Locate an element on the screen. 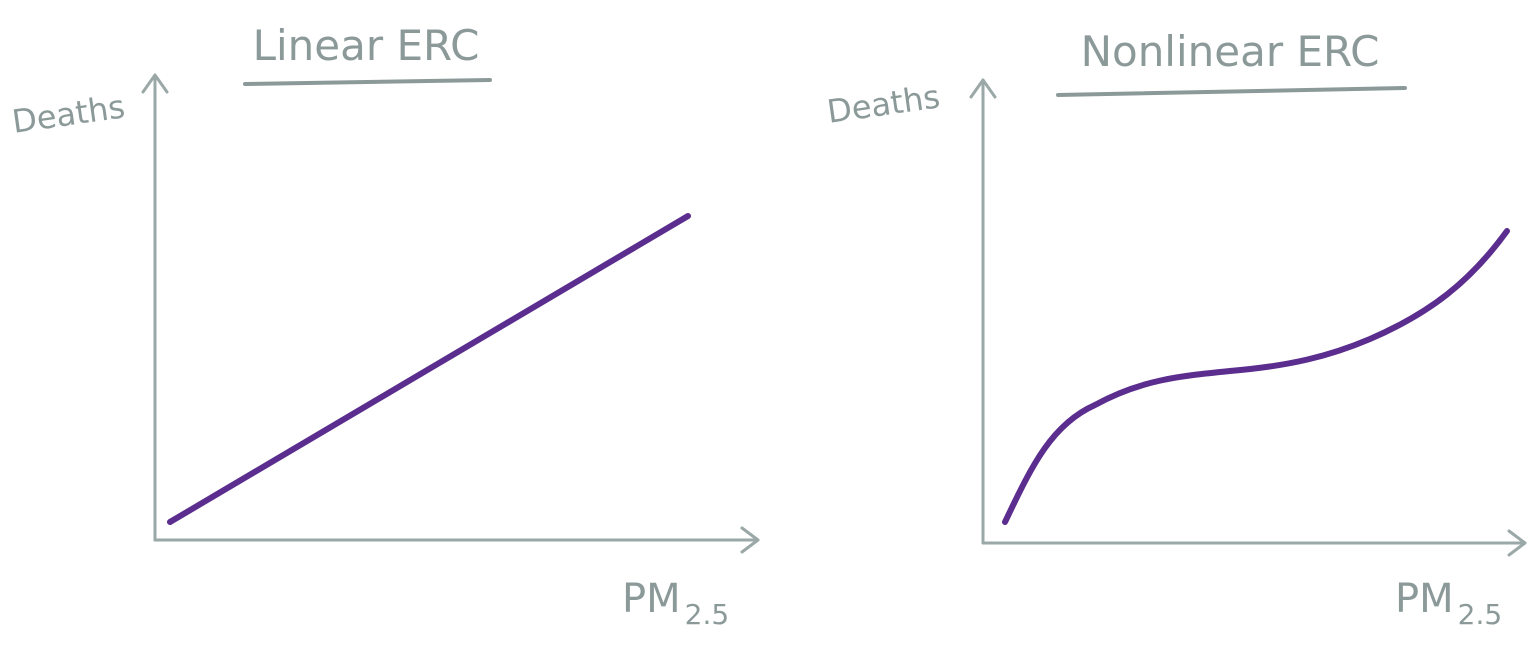  panel-title: Linear ERC is located at coordinates (366, 45).